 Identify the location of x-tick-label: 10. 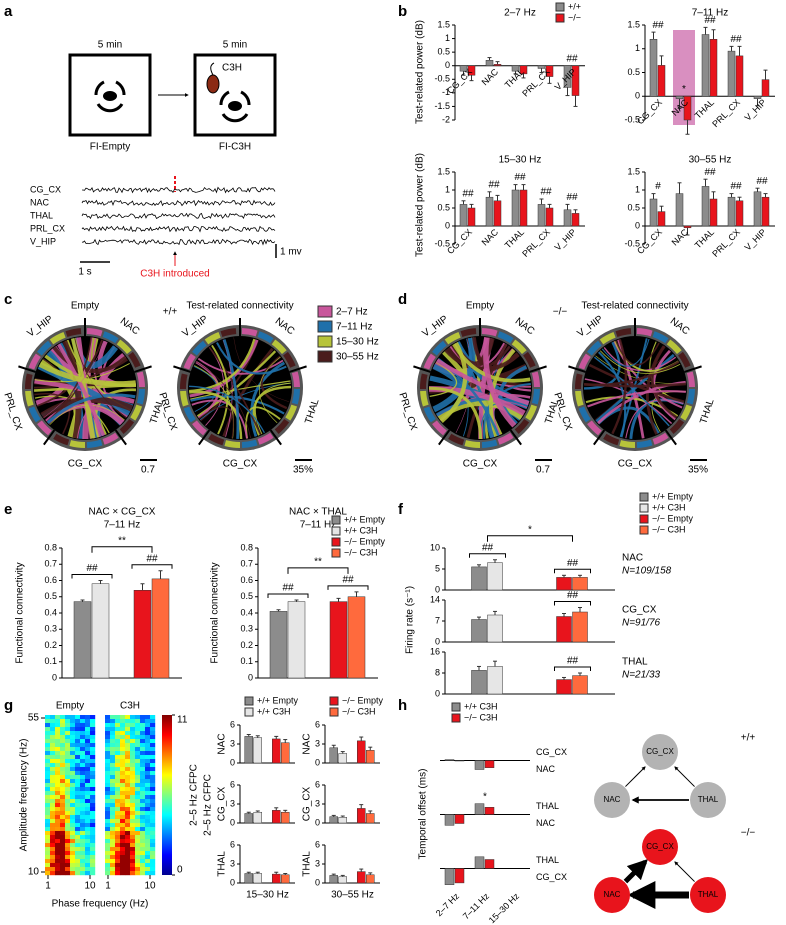
(90, 886).